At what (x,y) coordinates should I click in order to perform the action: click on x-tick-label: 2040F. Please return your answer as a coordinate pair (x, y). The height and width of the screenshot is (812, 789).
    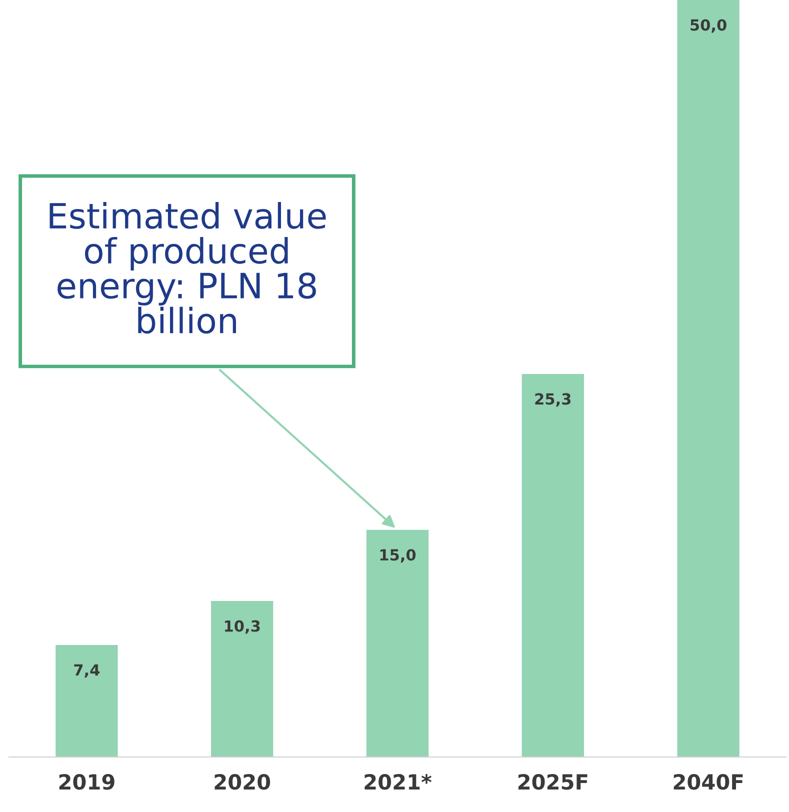
    Looking at the image, I should click on (708, 782).